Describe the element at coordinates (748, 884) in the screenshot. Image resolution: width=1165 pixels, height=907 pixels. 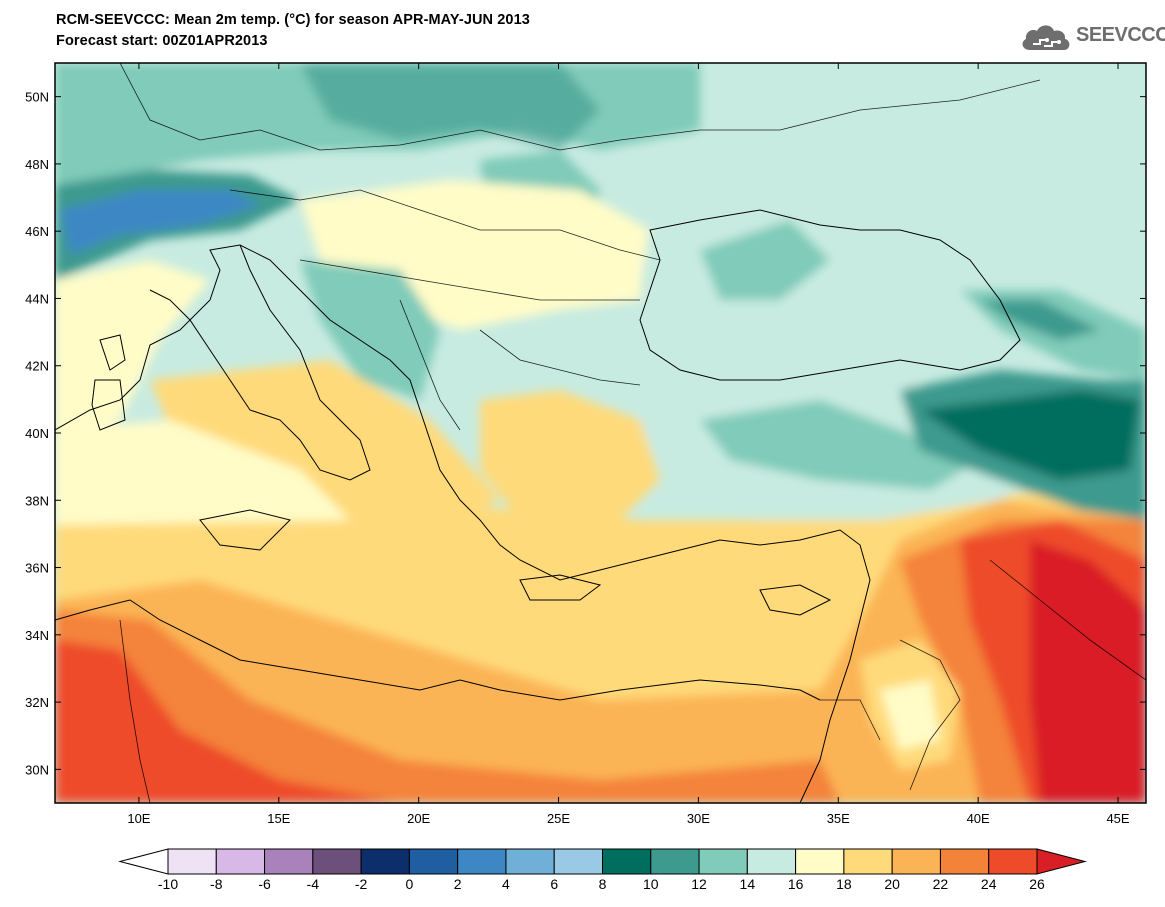
I see `colorbar-label: 14` at that location.